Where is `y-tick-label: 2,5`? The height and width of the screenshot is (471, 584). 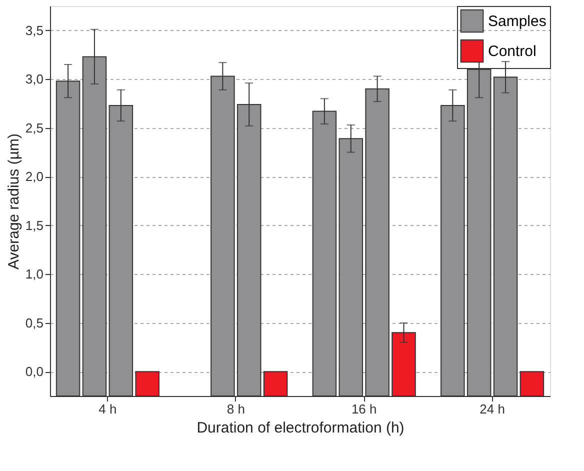 y-tick-label: 2,5 is located at coordinates (34, 128).